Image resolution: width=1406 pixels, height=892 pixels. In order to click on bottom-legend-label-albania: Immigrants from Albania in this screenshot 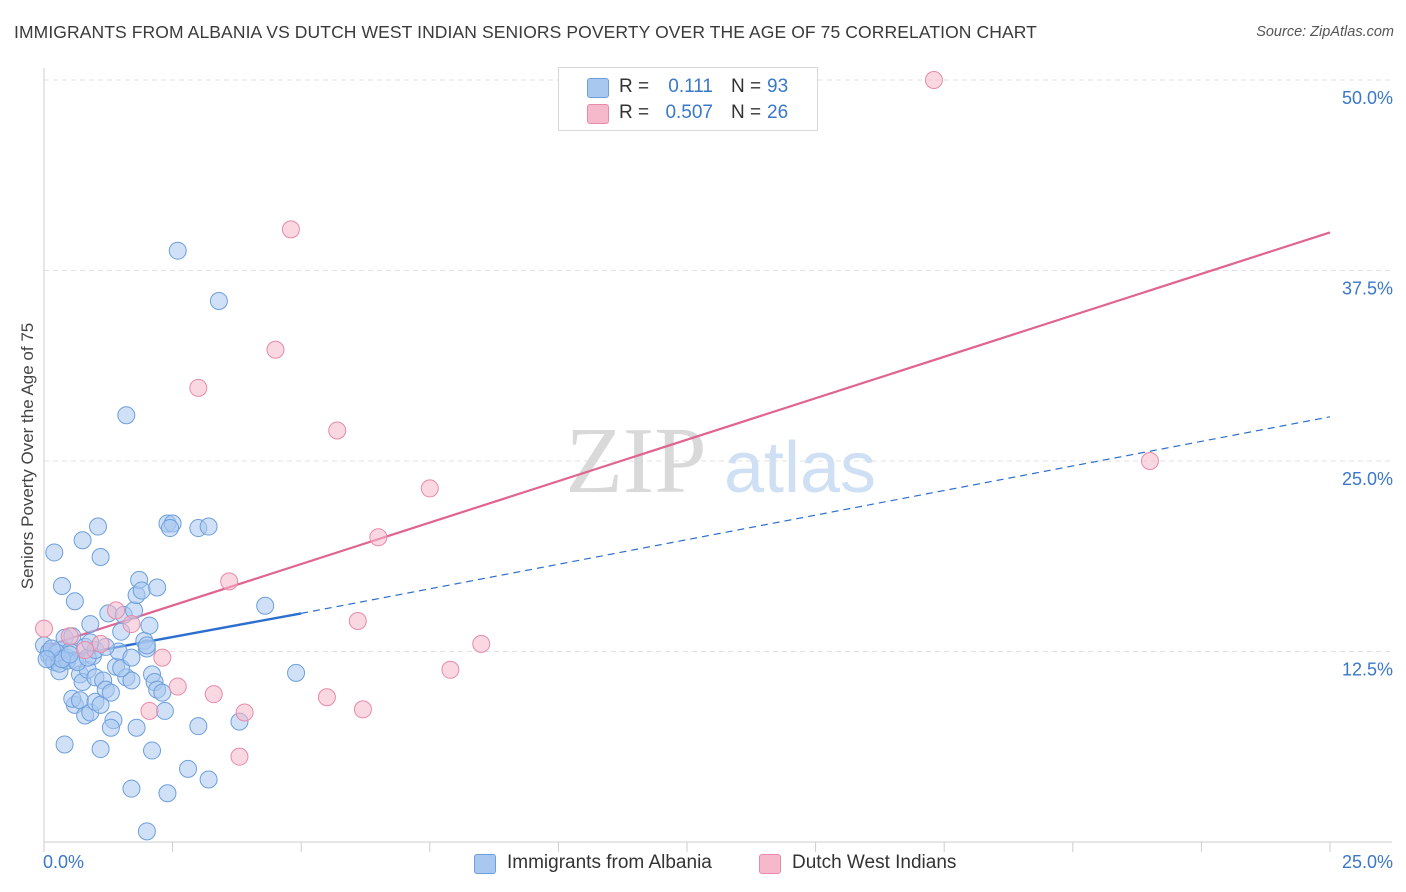, I will do `click(609, 862)`.